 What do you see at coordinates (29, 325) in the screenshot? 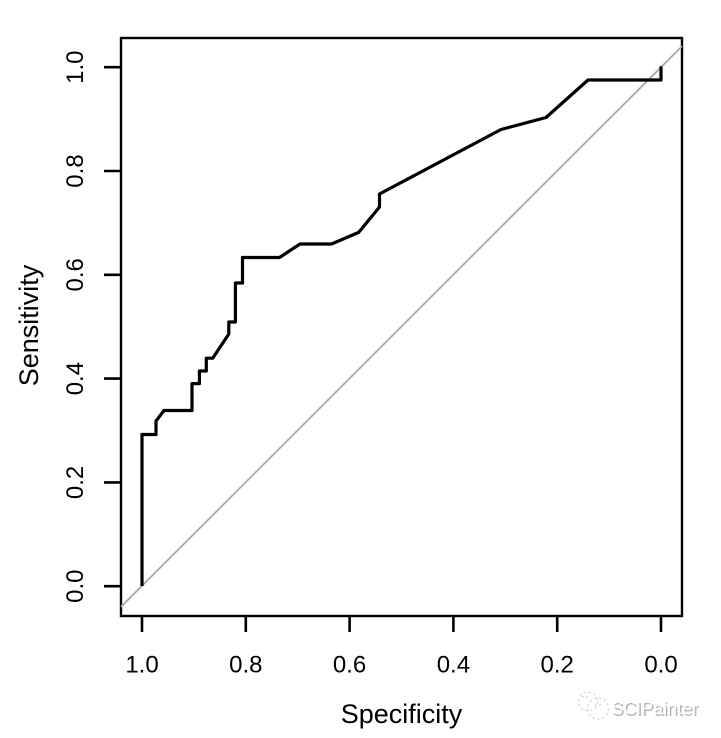
I see `svg-text: Sensitivity` at bounding box center [29, 325].